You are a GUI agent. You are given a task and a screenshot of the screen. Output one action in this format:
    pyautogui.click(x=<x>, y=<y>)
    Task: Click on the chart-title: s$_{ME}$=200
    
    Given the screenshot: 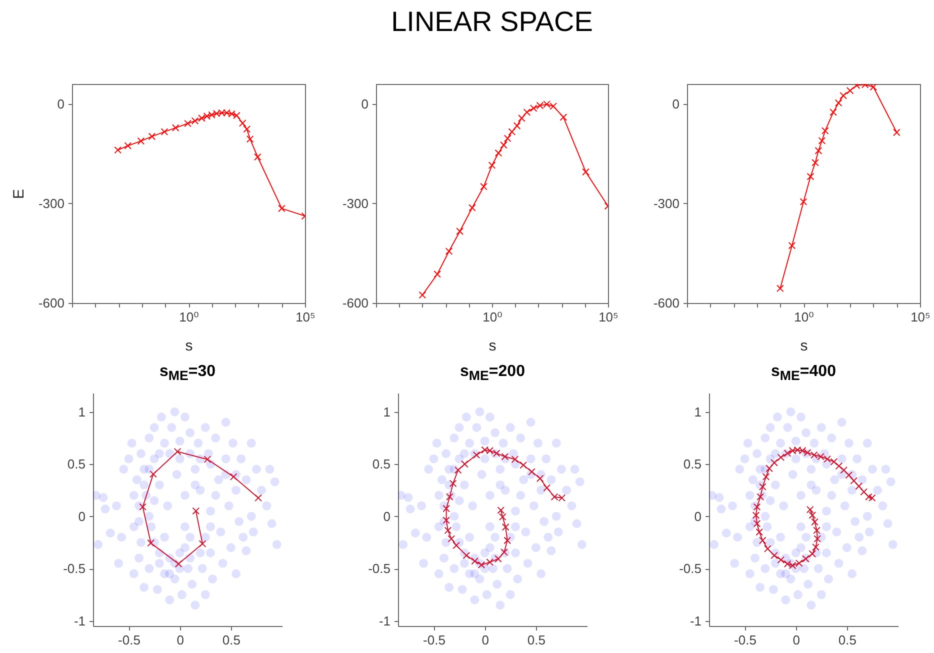 What is the action you would take?
    pyautogui.click(x=492, y=373)
    